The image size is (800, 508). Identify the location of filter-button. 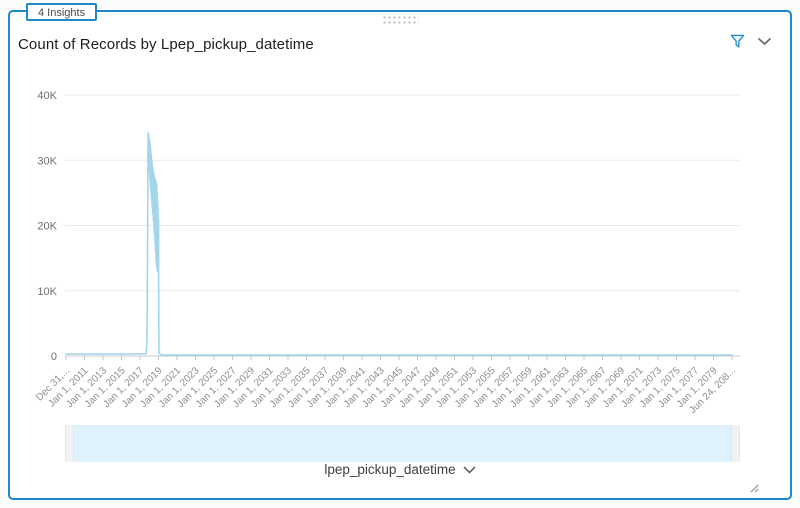
(737, 41).